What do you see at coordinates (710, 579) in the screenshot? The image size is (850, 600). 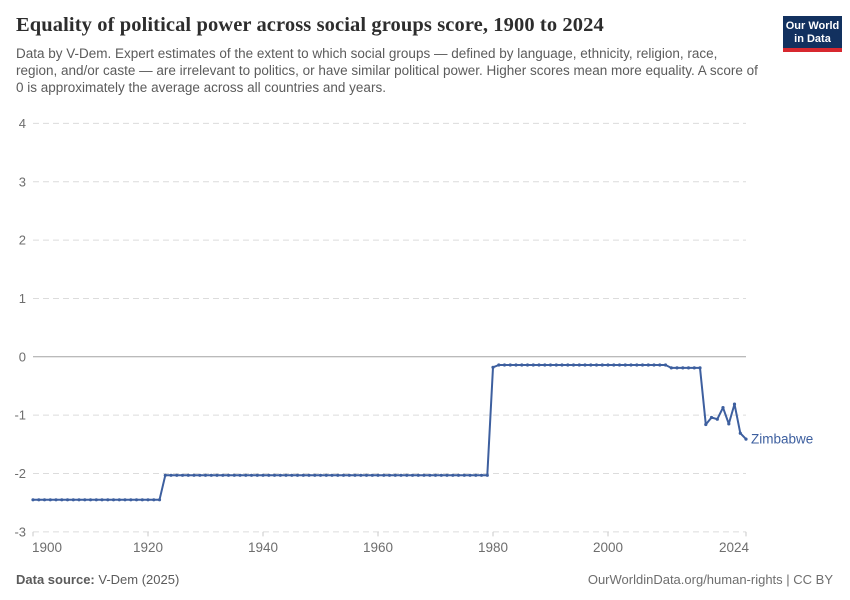 I see `attribution-license: OurWorldinData.org/human-rights | CC BY` at bounding box center [710, 579].